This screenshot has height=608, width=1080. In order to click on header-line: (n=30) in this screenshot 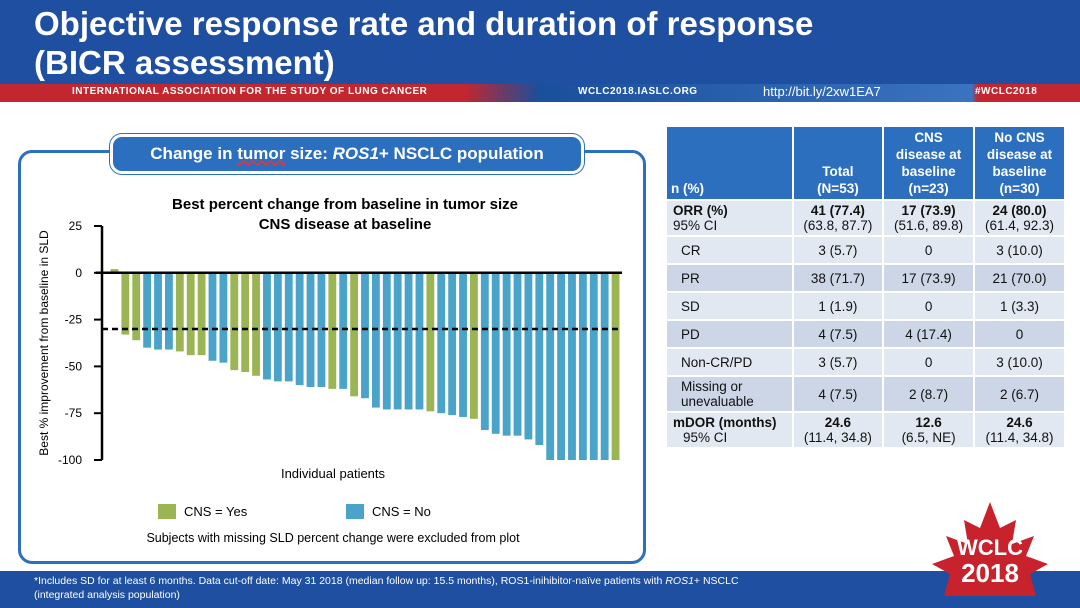, I will do `click(1019, 188)`.